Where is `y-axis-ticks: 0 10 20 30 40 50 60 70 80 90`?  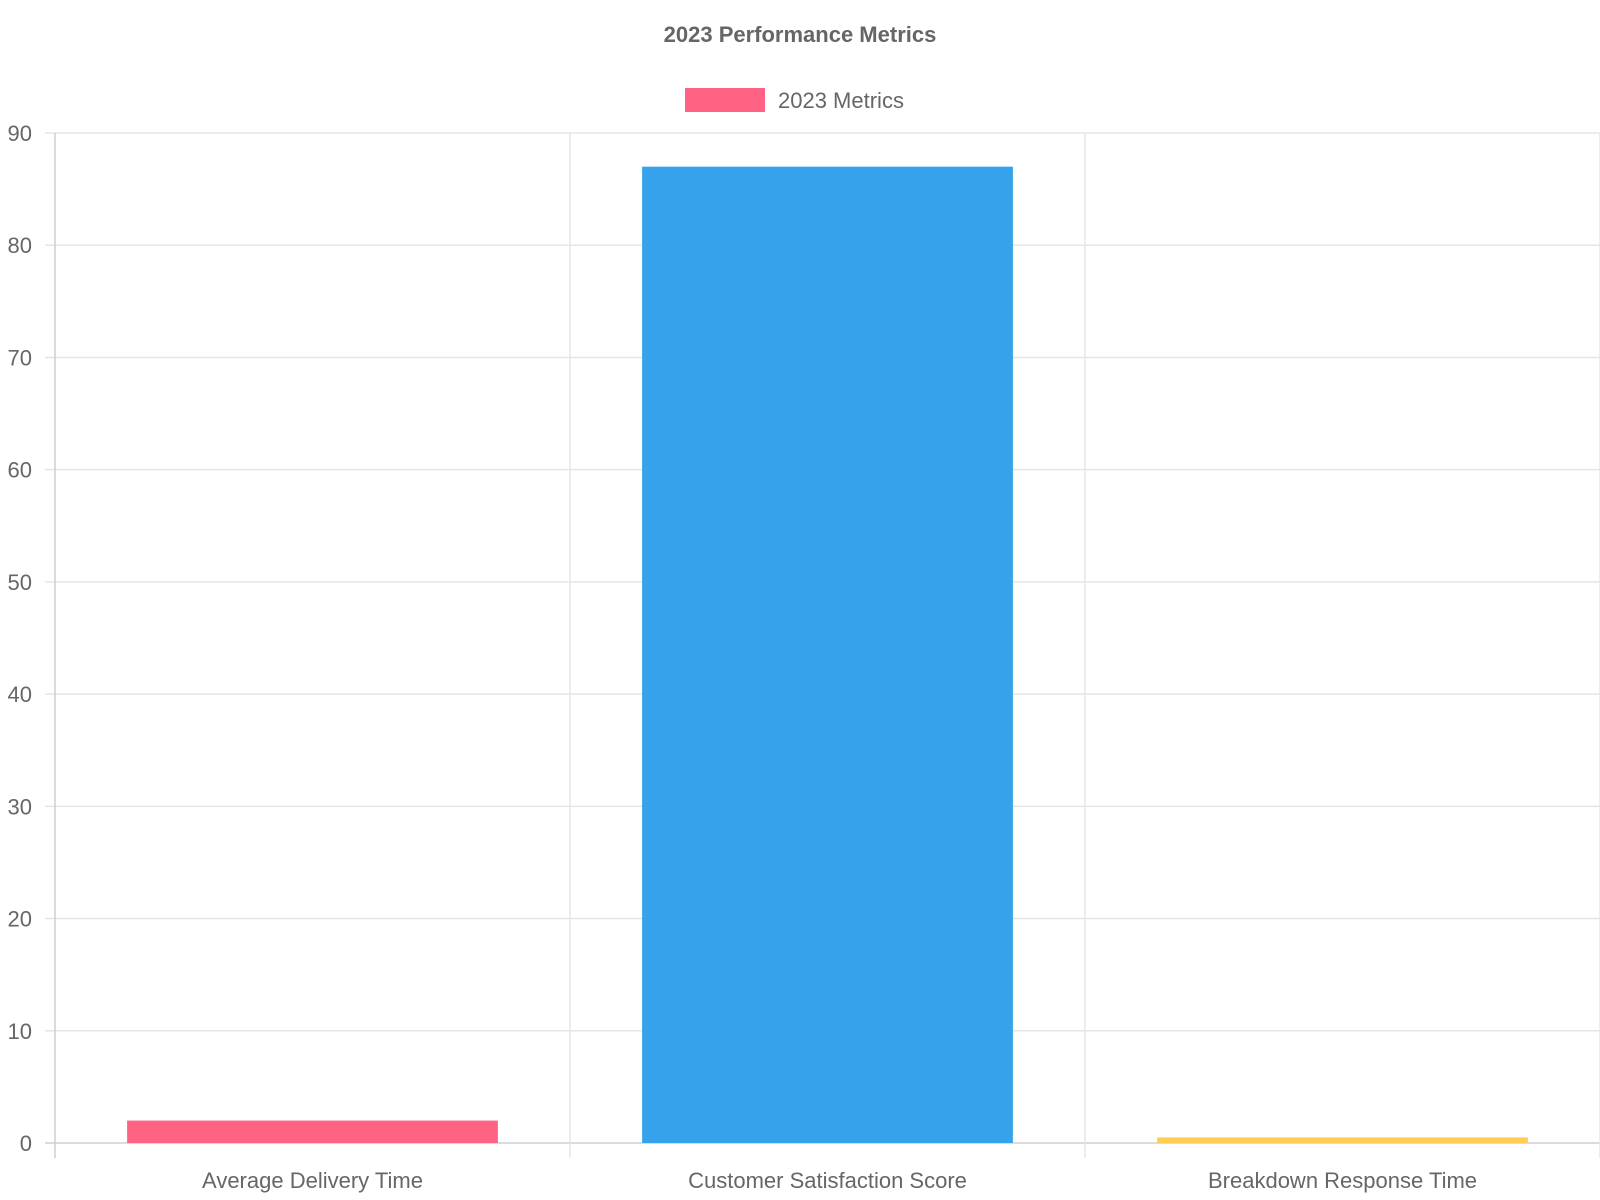
y-axis-ticks: 0 10 20 30 40 50 60 70 80 90 is located at coordinates (20, 638).